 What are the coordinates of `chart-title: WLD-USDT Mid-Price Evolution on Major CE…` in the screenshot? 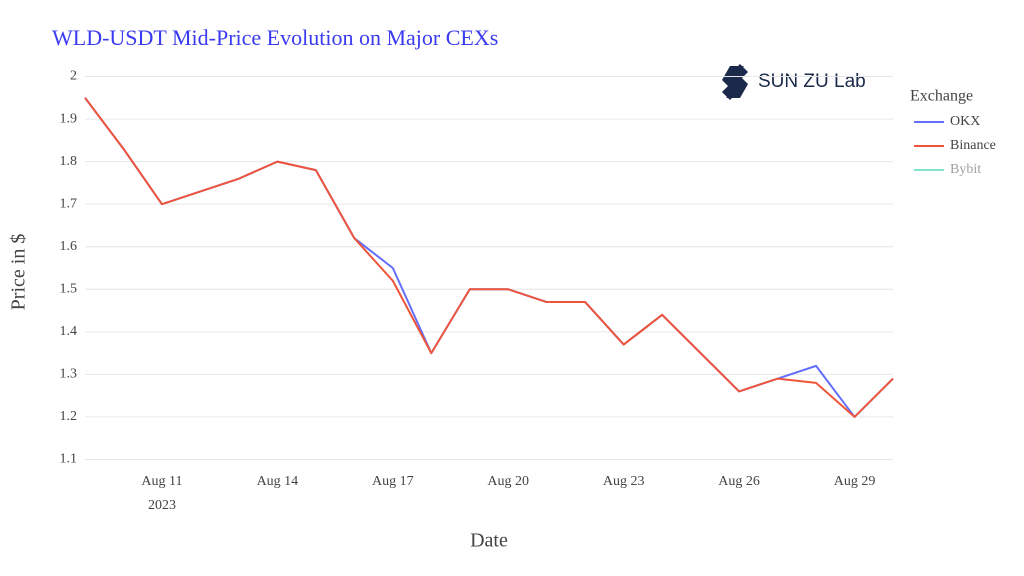 It's located at (275, 37).